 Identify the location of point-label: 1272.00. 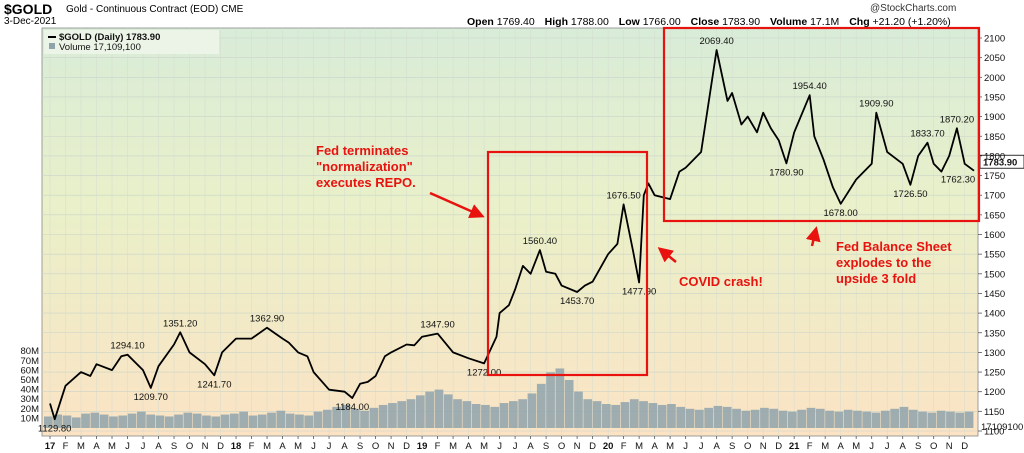
(484, 372).